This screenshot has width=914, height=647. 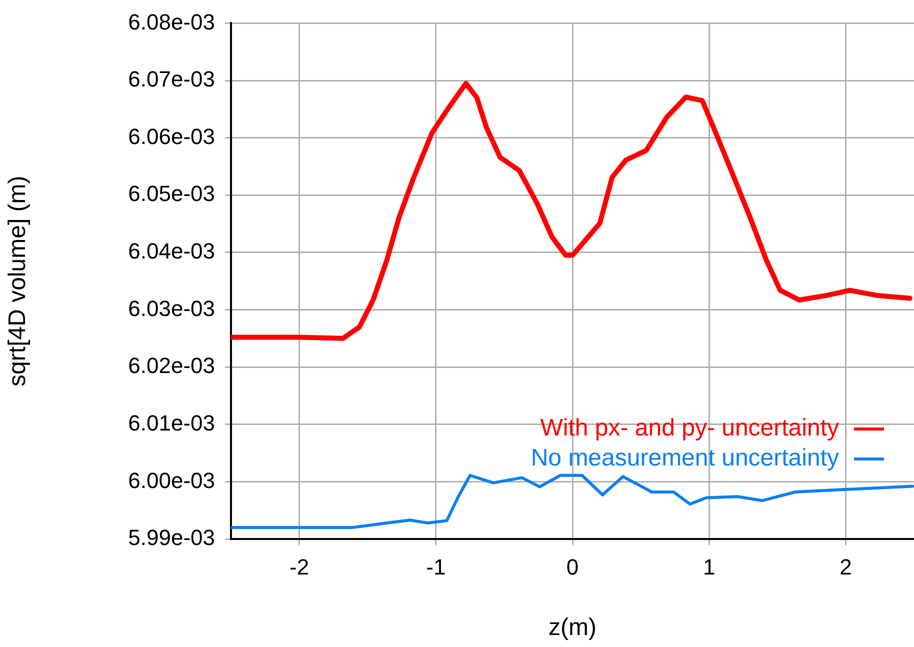 I want to click on y-tick-label: 6.02e-03, so click(x=171, y=365).